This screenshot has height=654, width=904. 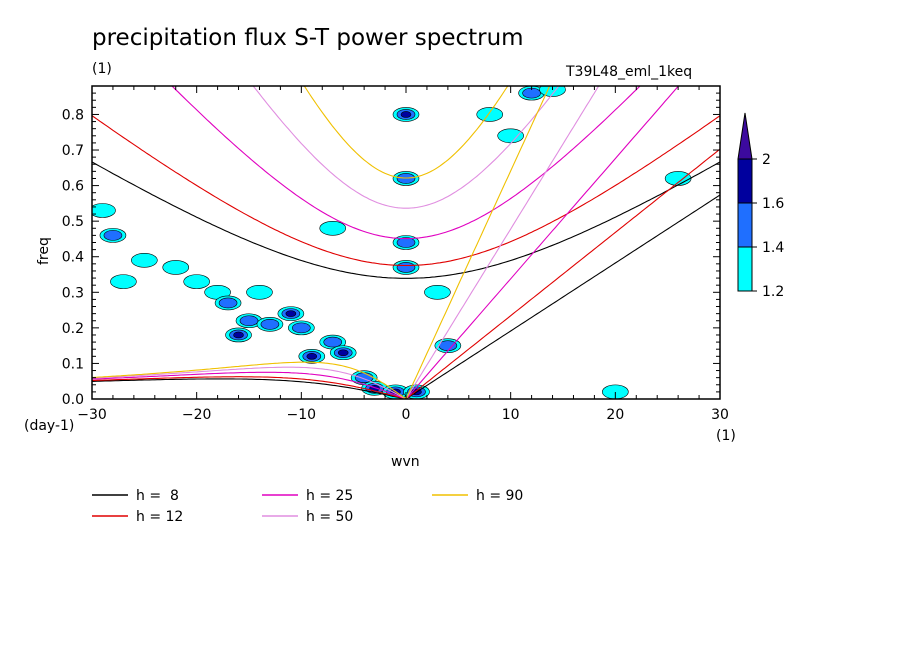 I want to click on curve-rossby-h90, so click(x=249, y=380).